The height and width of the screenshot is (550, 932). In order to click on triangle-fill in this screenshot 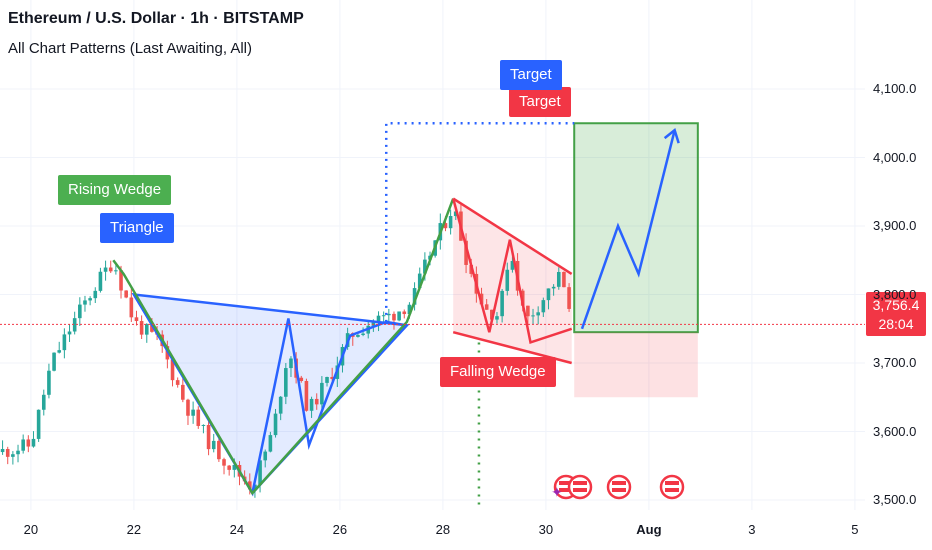, I will do `click(270, 394)`.